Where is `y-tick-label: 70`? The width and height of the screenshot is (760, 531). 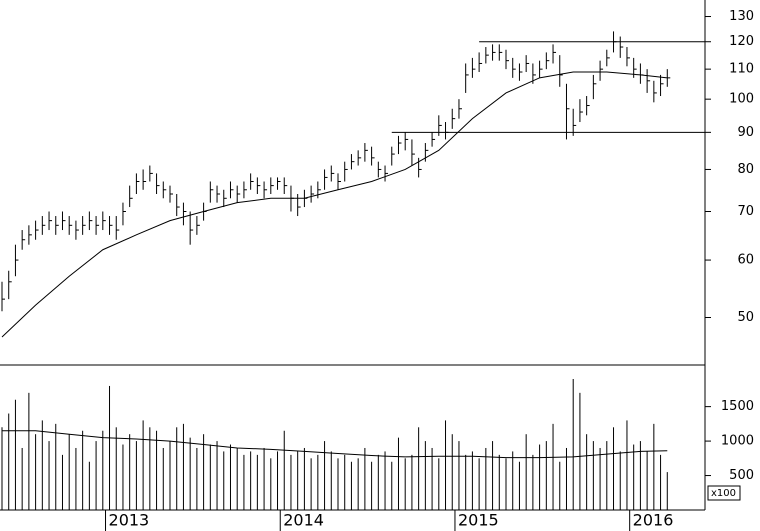 y-tick-label: 70 is located at coordinates (745, 211).